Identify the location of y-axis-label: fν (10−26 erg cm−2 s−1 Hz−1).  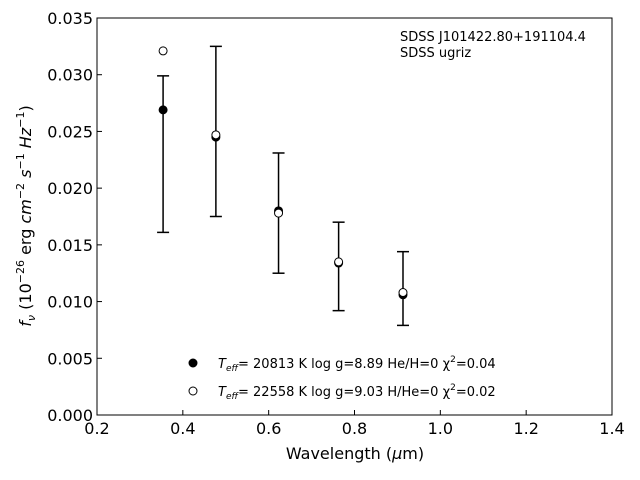
(26, 215).